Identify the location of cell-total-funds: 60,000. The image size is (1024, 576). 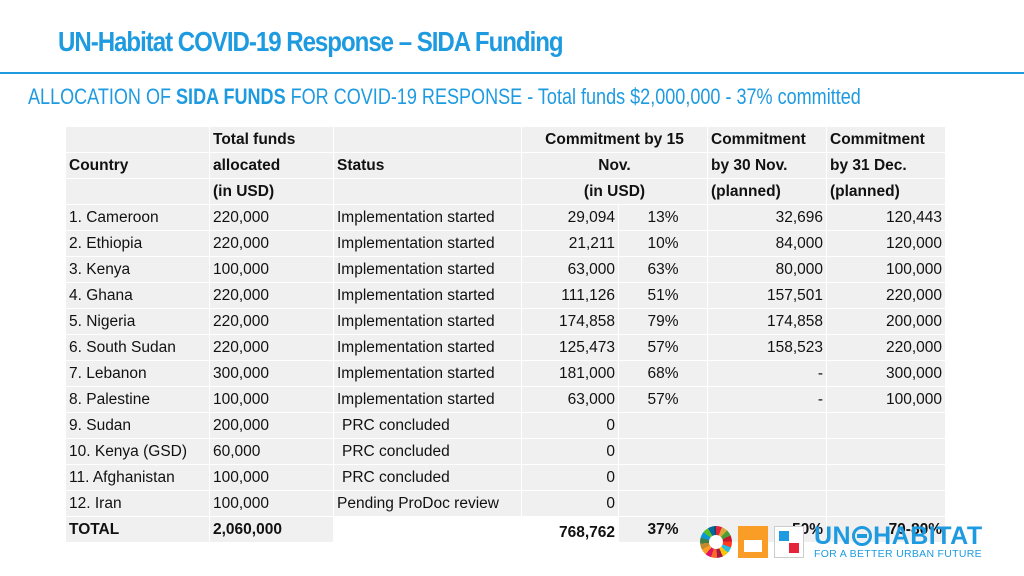
(271, 451).